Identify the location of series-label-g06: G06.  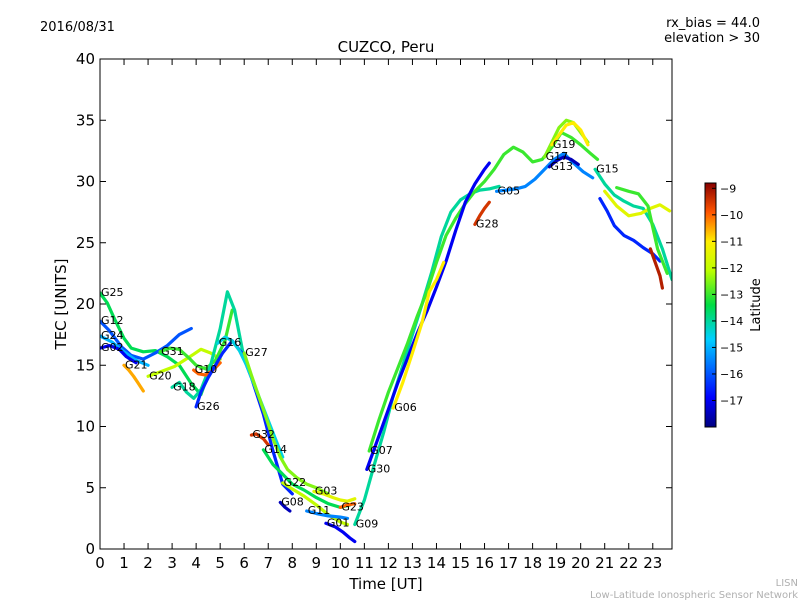
(405, 407).